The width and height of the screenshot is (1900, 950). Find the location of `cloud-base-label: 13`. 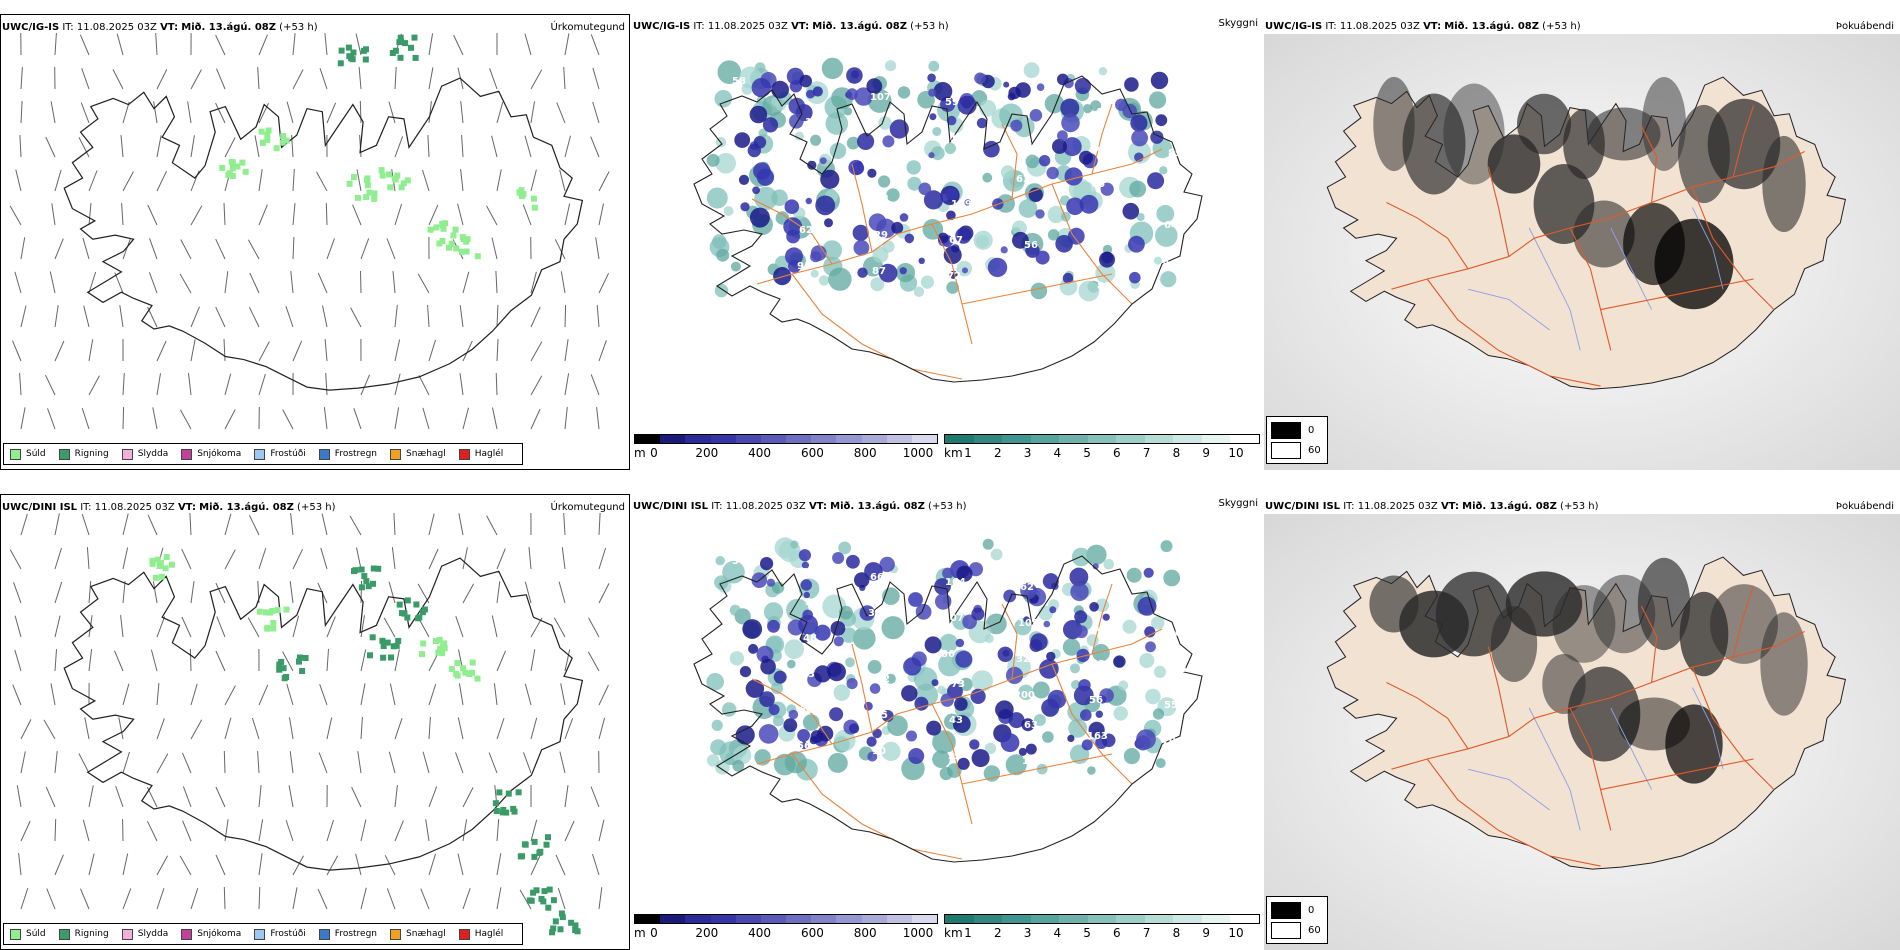

cloud-base-label: 13 is located at coordinates (1098, 664).